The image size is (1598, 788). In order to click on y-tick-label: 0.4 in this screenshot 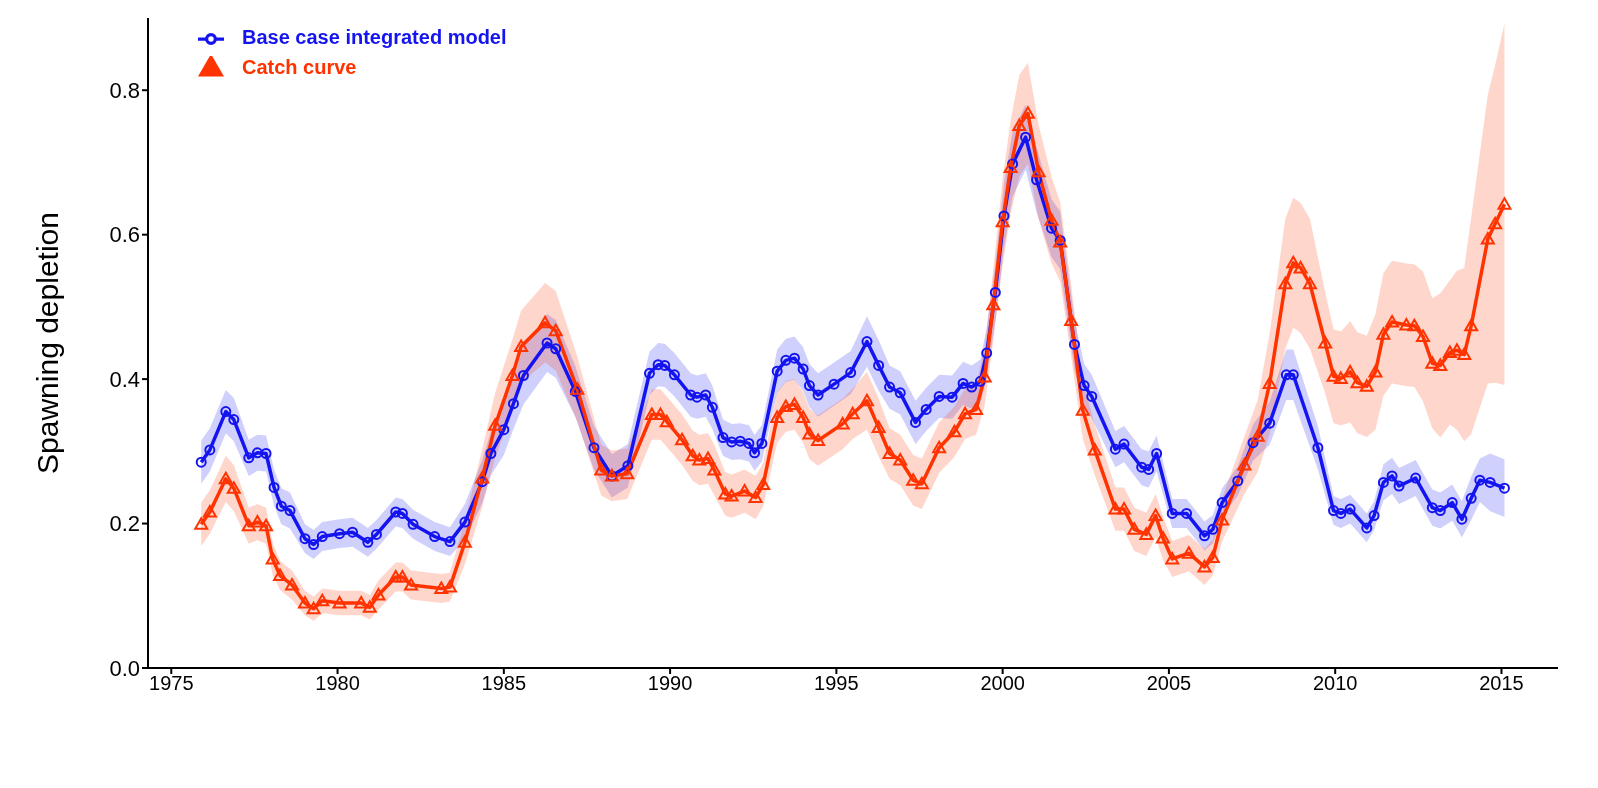, I will do `click(124, 379)`.